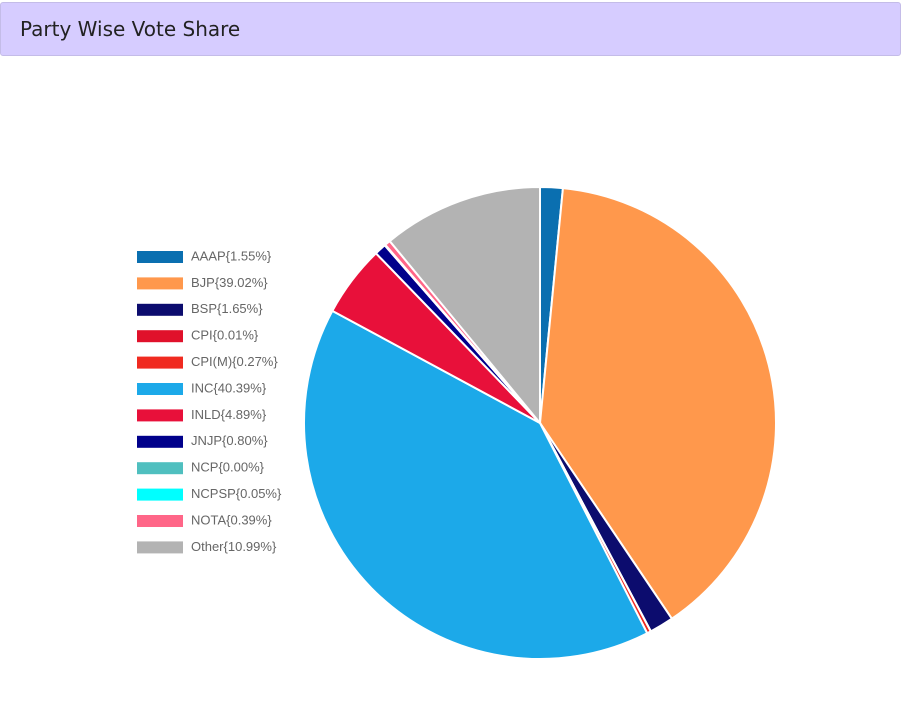 The width and height of the screenshot is (901, 708). I want to click on legend-label: CPI{0.01%}, so click(225, 335).